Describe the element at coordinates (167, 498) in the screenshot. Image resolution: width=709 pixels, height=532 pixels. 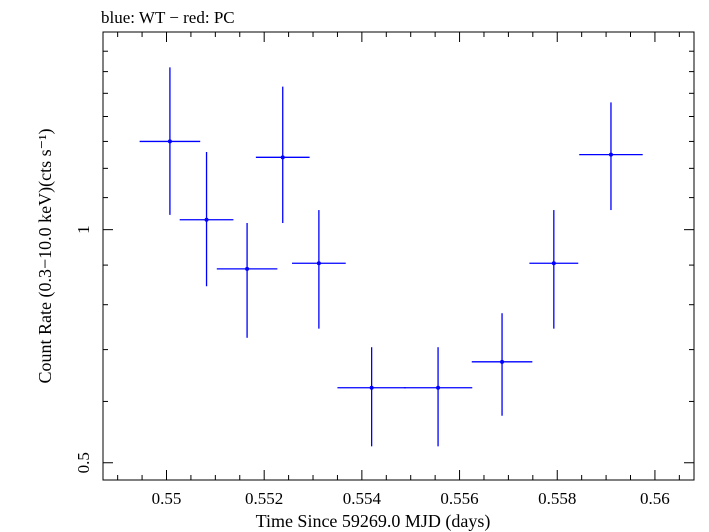
I see `x-tick-label: 0.55` at that location.